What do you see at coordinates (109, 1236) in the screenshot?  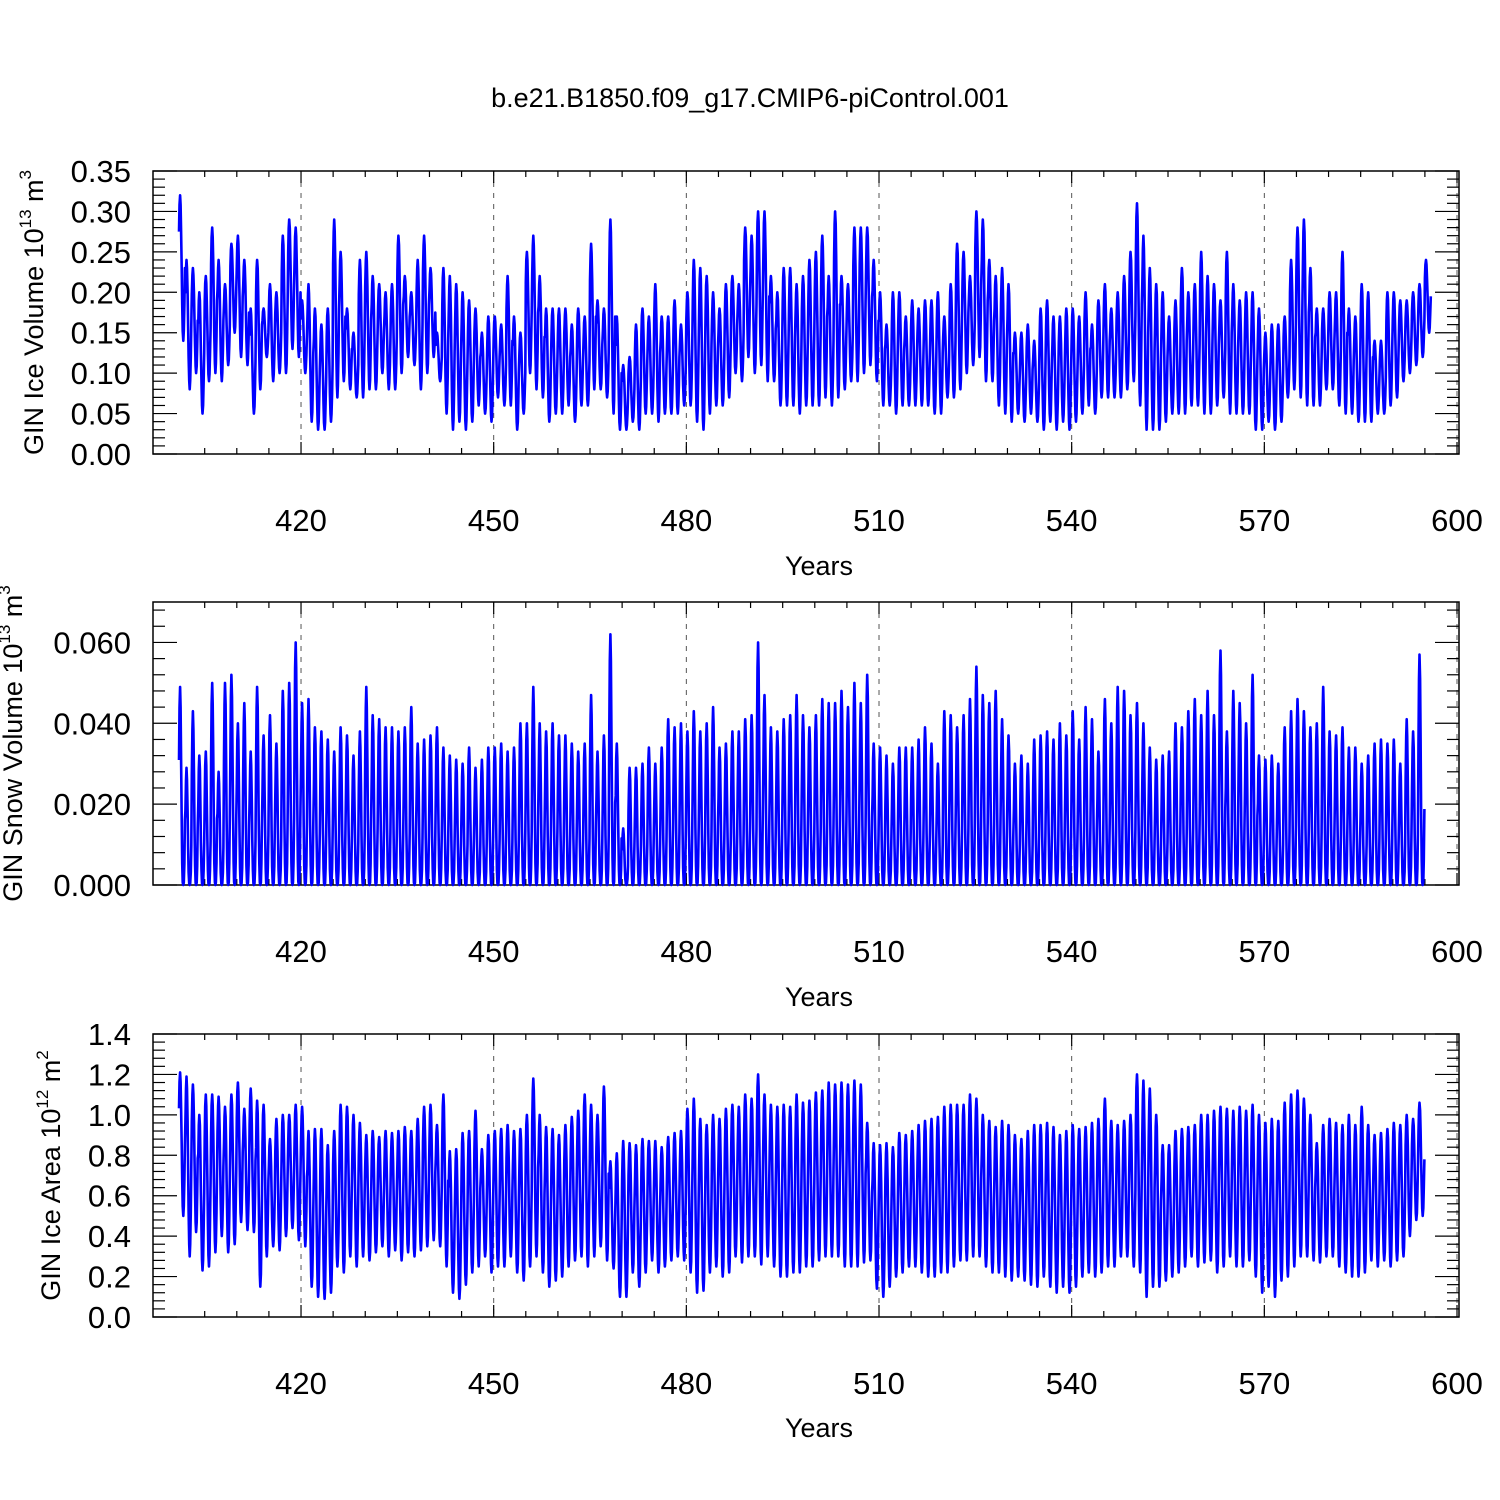 I see `y-tick-label: 0.4` at bounding box center [109, 1236].